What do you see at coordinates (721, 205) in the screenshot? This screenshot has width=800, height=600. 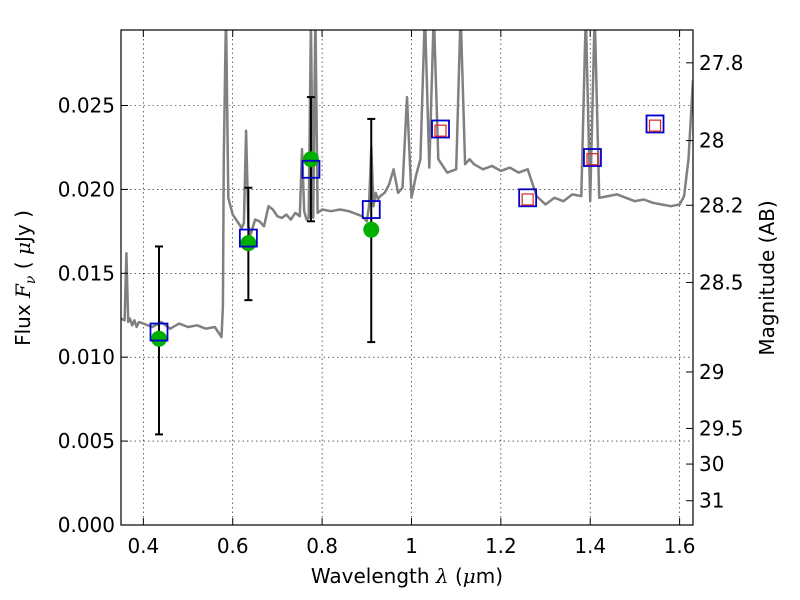 I see `y2-tick-label: 28.2` at bounding box center [721, 205].